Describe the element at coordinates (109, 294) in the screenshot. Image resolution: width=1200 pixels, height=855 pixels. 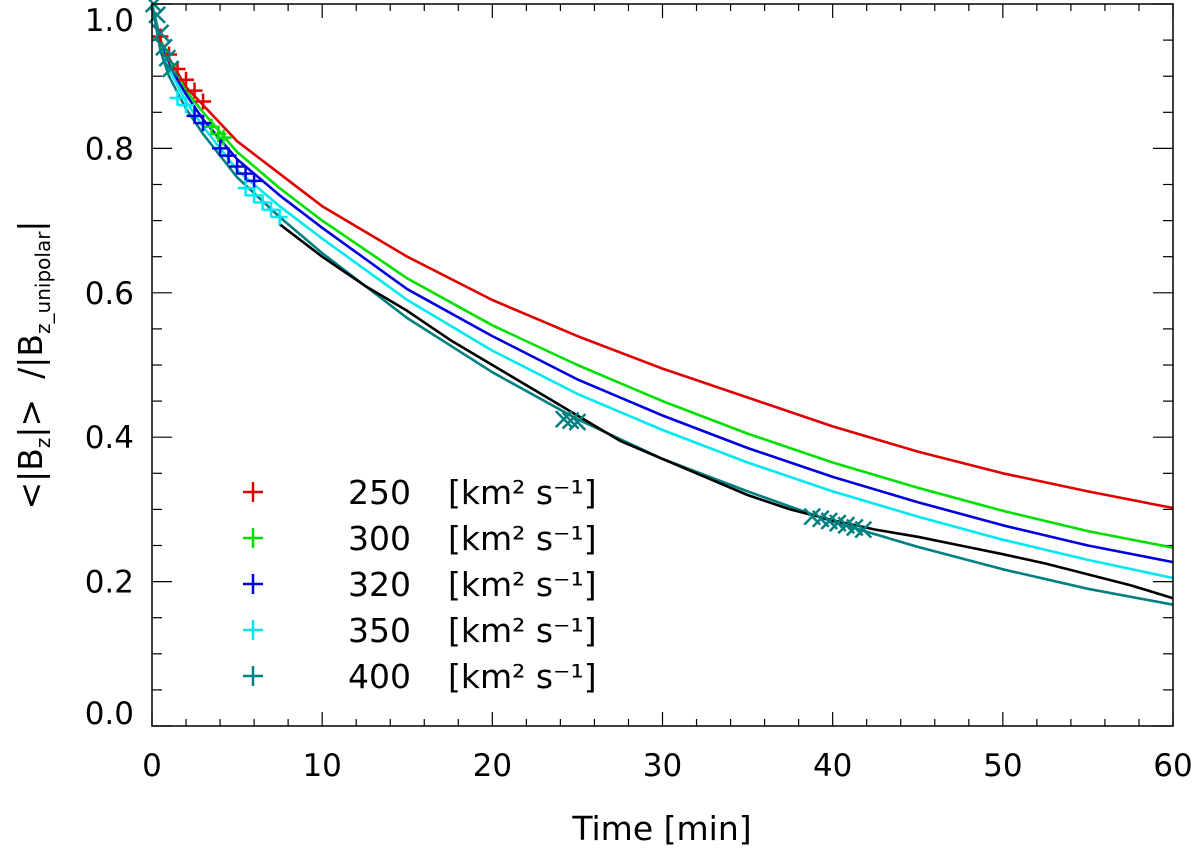
I see `y-tick-label: 0.6` at that location.